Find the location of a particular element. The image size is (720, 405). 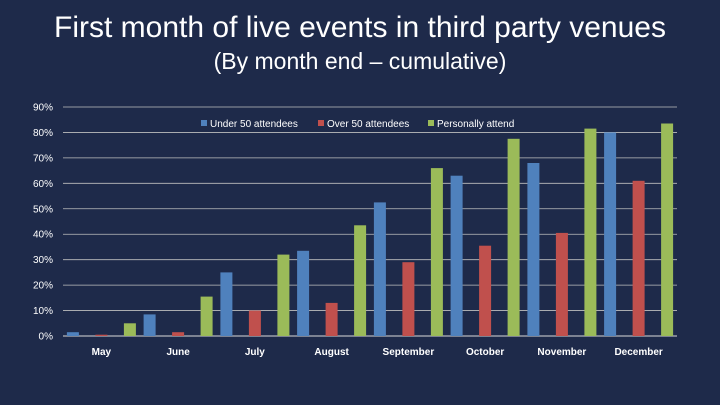

bar-under-50-attendees-may is located at coordinates (72, 334).